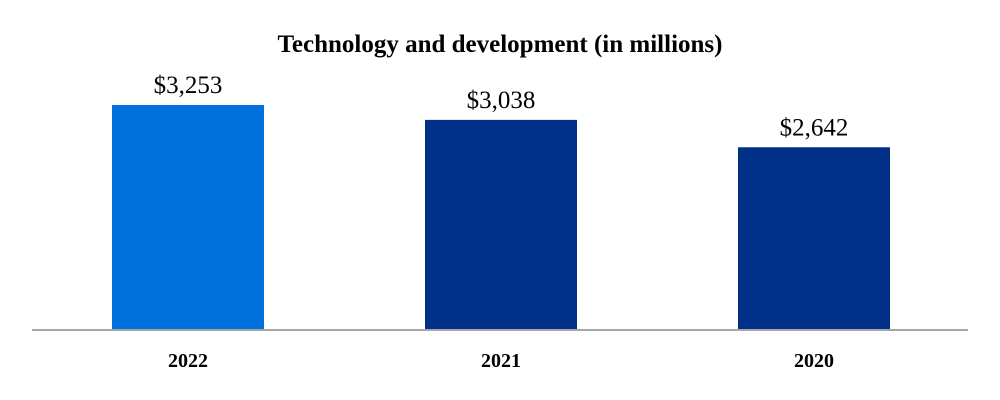 The width and height of the screenshot is (1000, 400). I want to click on bar-2021, so click(501, 225).